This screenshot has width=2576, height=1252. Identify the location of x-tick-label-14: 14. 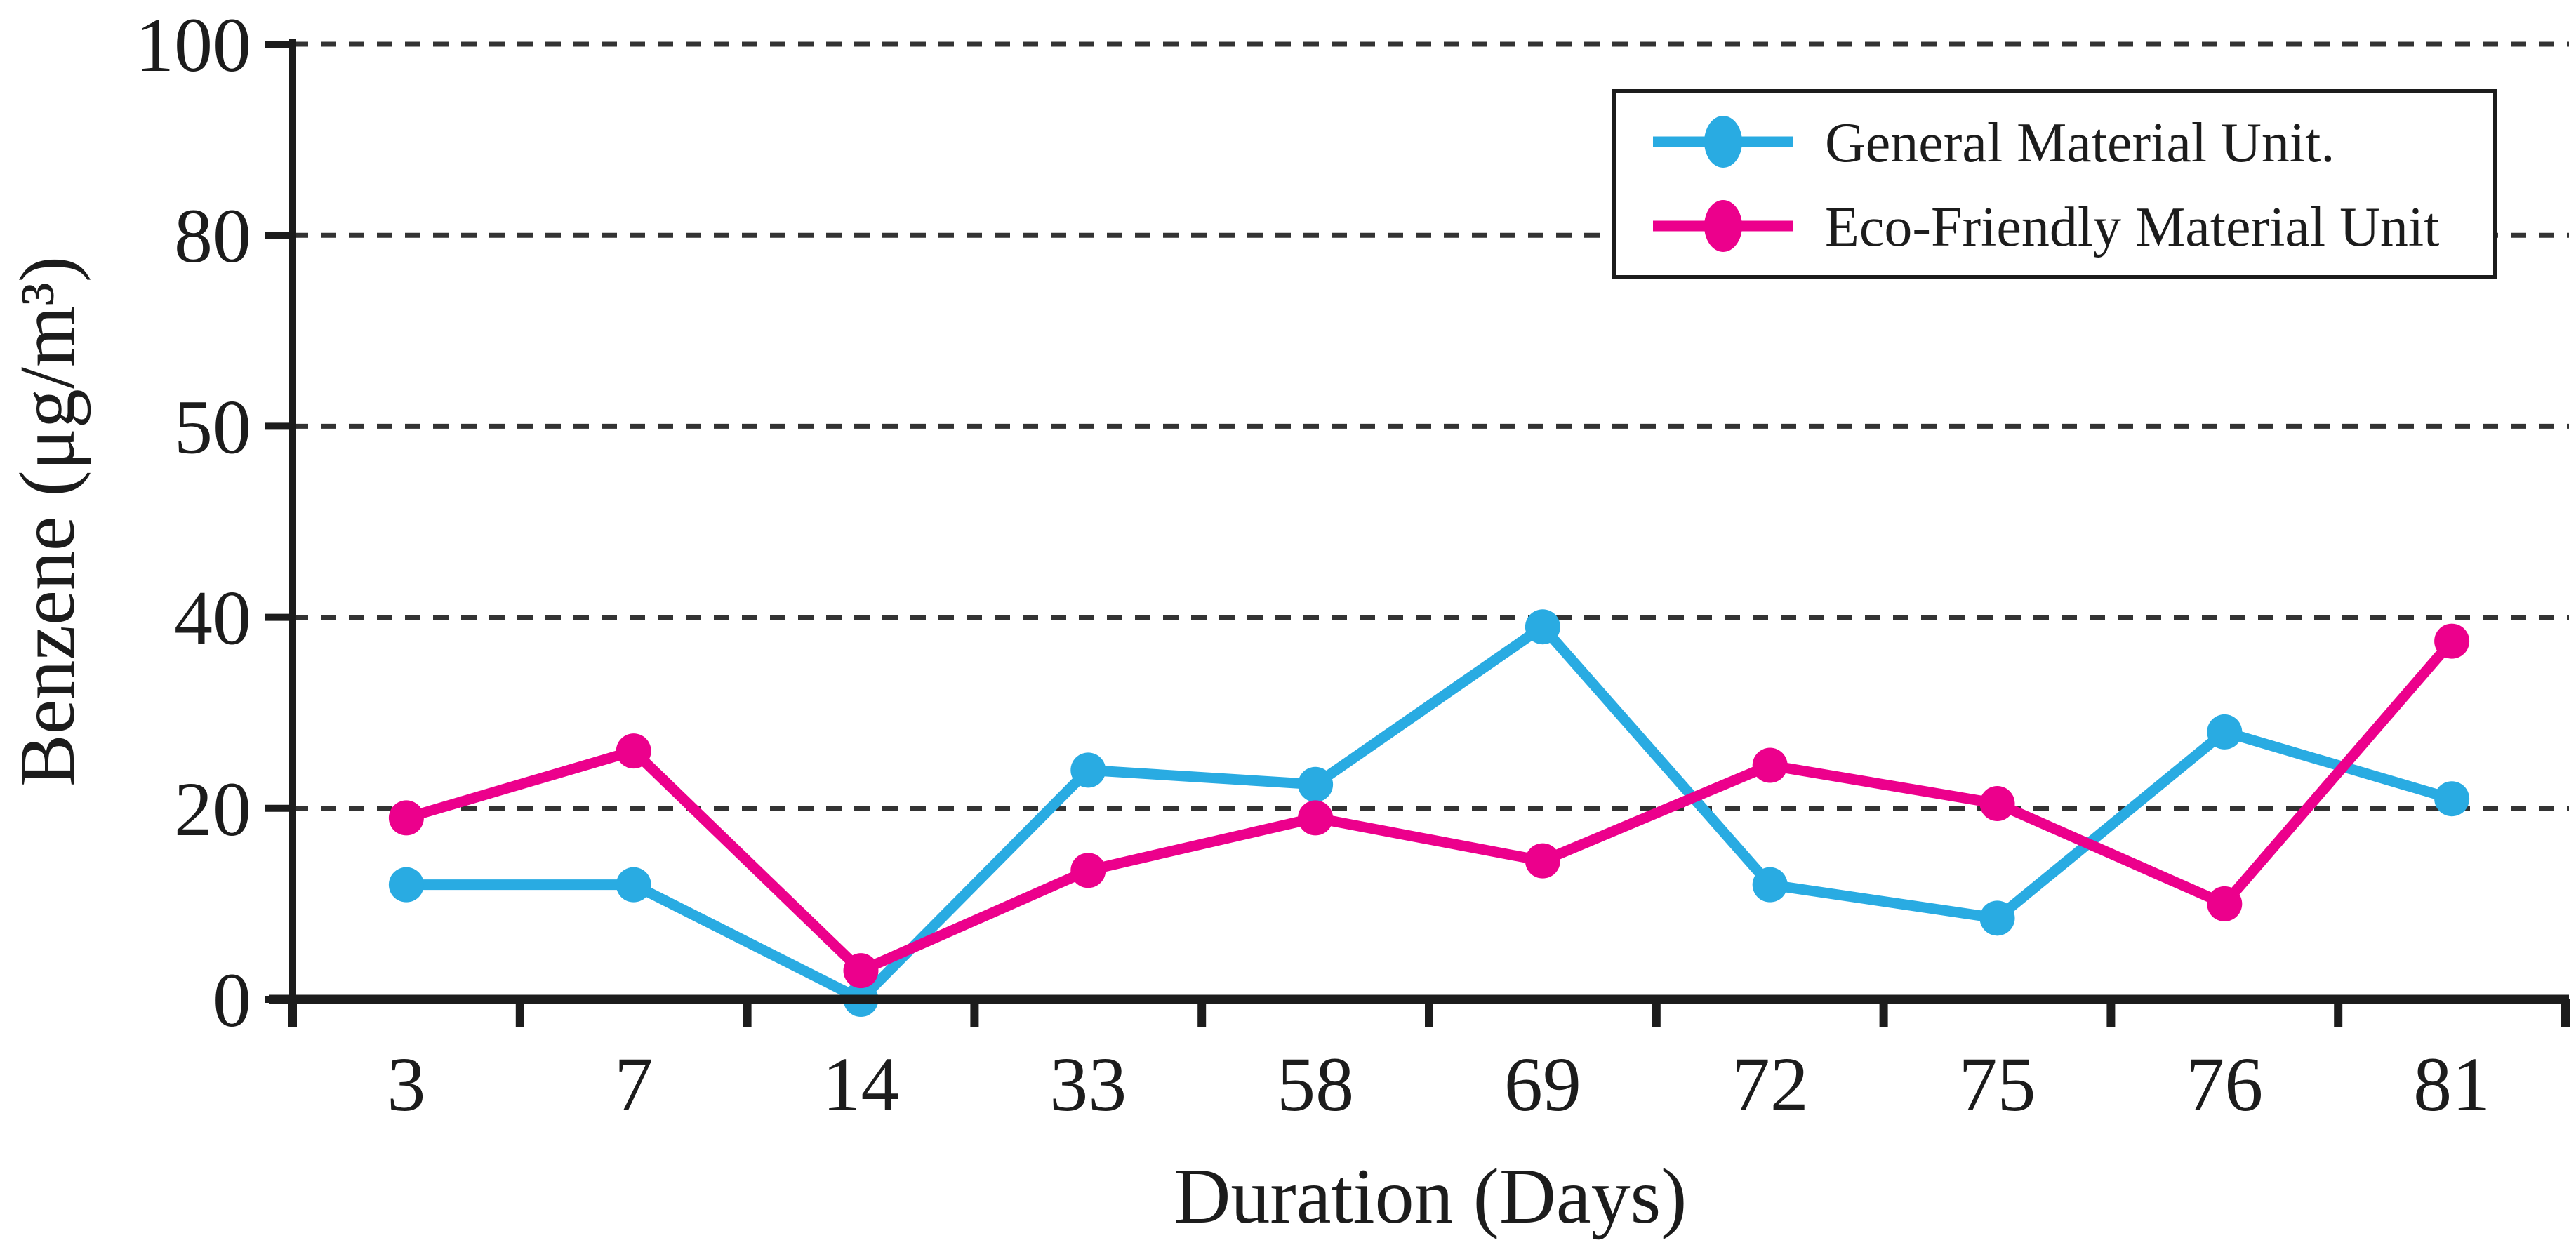
(862, 1084).